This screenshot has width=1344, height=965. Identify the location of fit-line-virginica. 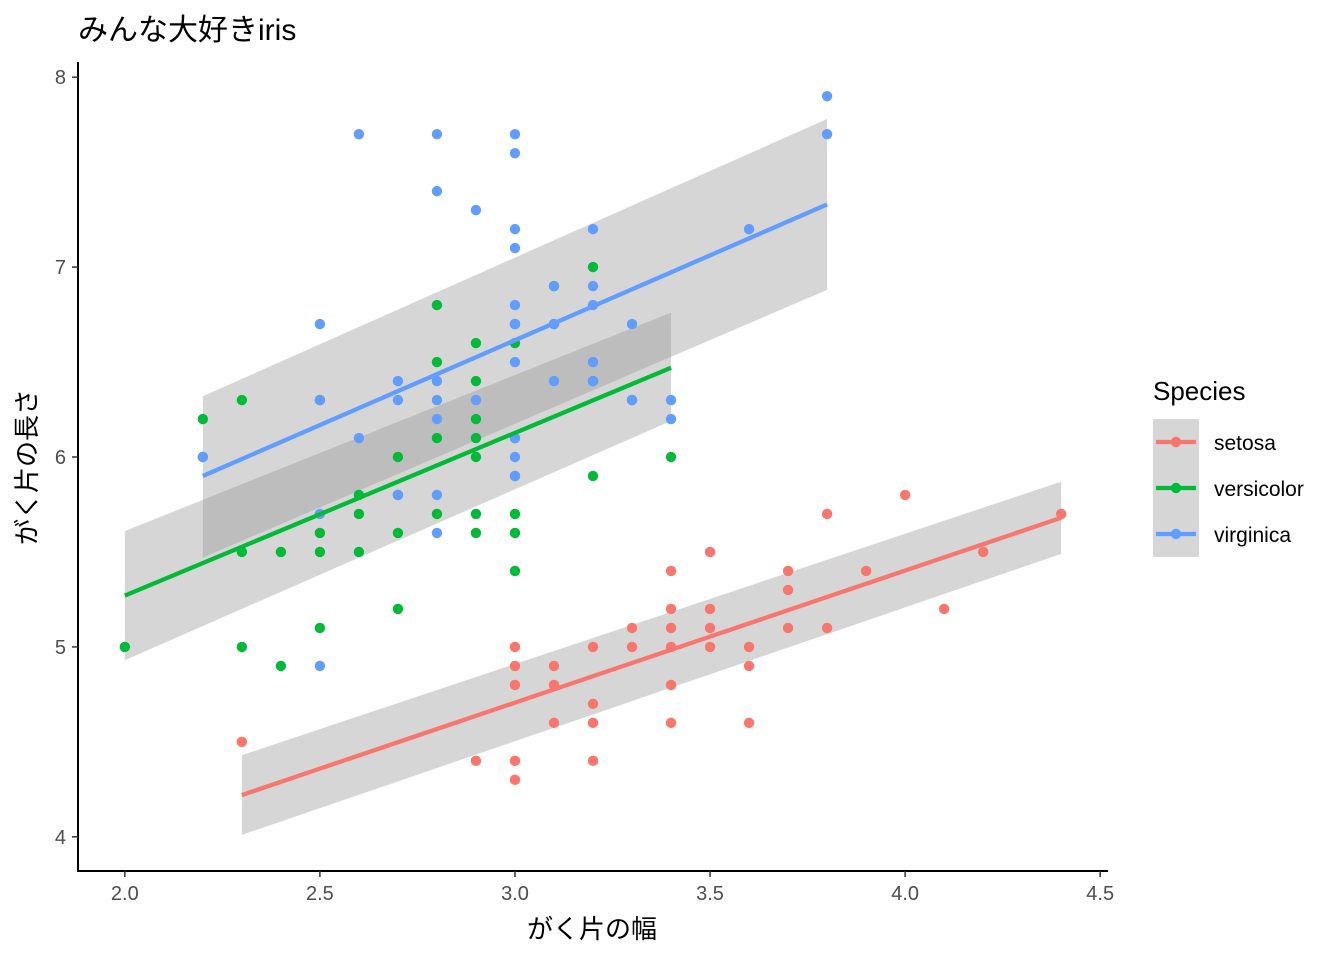
(514, 340).